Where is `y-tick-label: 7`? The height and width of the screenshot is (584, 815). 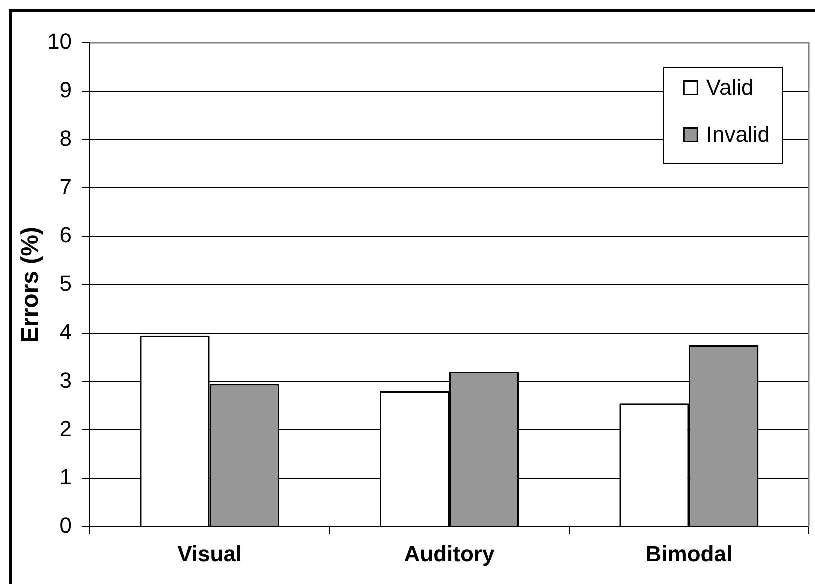
y-tick-label: 7 is located at coordinates (66, 187).